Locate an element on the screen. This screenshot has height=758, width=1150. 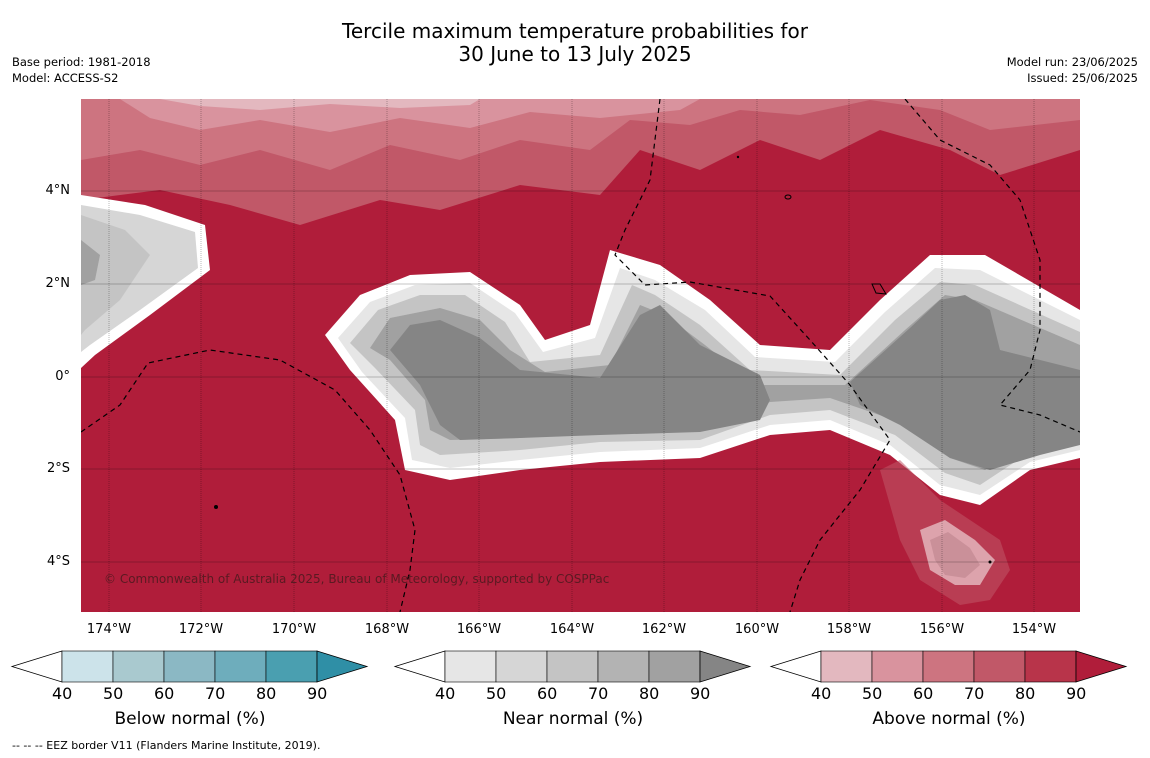
lat-label: 2°N is located at coordinates (58, 283).